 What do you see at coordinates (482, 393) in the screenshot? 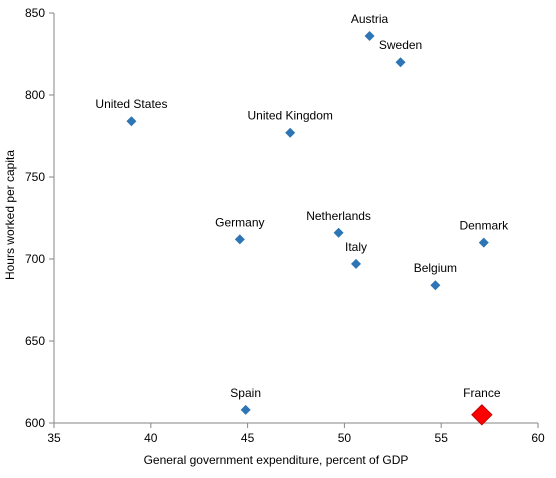
I see `point-label-france: France` at bounding box center [482, 393].